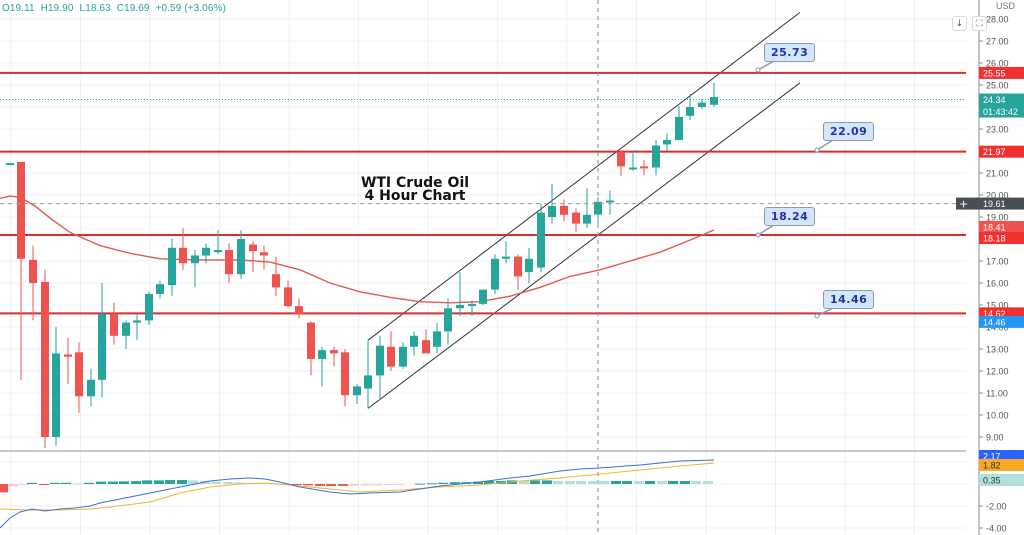 The width and height of the screenshot is (1024, 535). I want to click on fullscreen-icon: ⛶, so click(979, 23).